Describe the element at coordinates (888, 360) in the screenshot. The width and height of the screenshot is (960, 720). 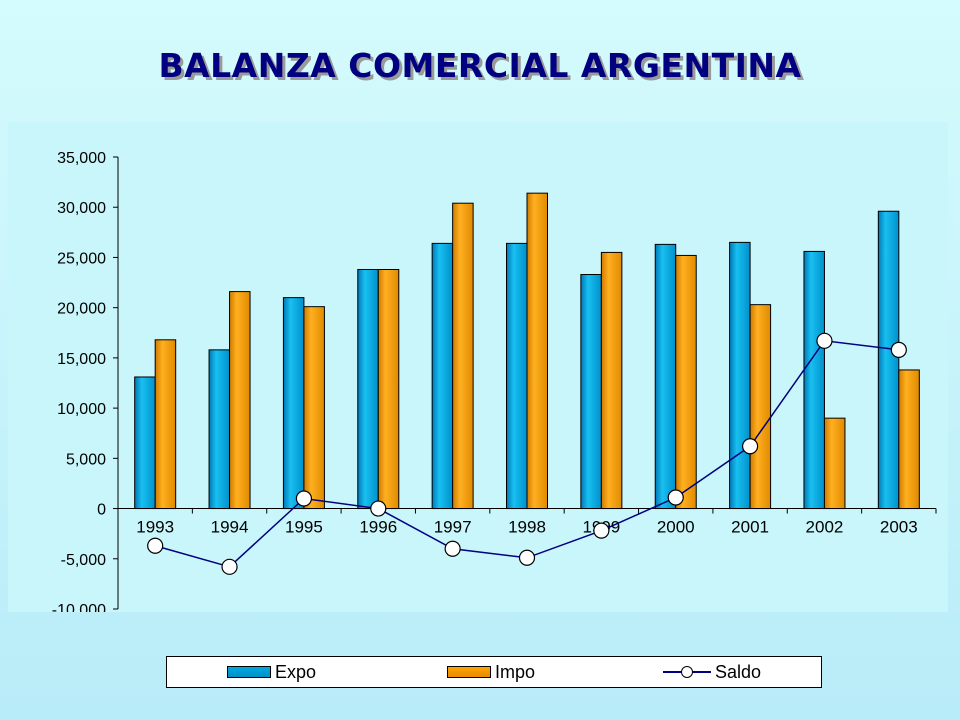
I see `bar-expo-2003` at that location.